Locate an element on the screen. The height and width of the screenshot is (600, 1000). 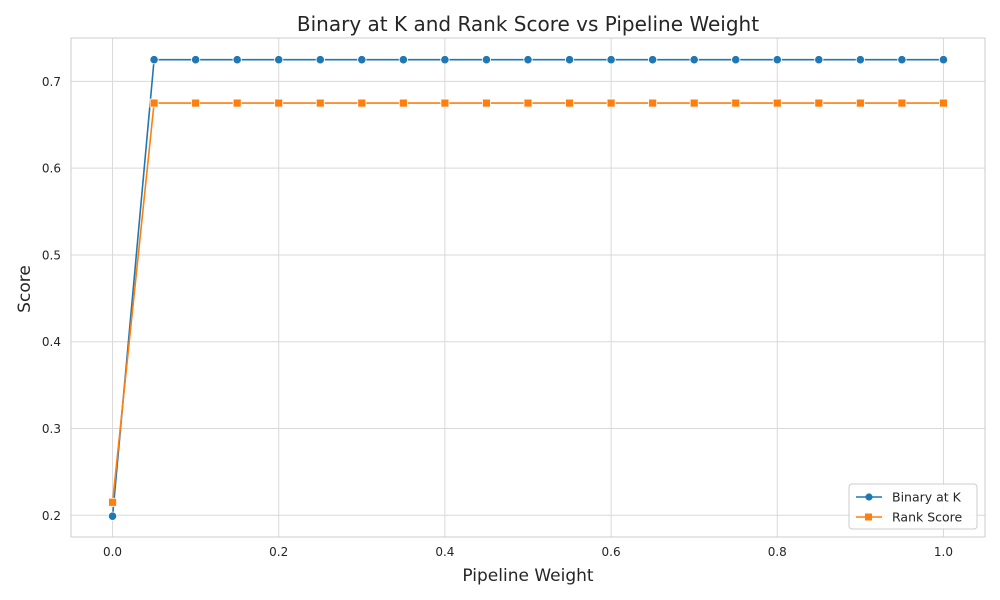
legend-label: Binary at K is located at coordinates (927, 497).